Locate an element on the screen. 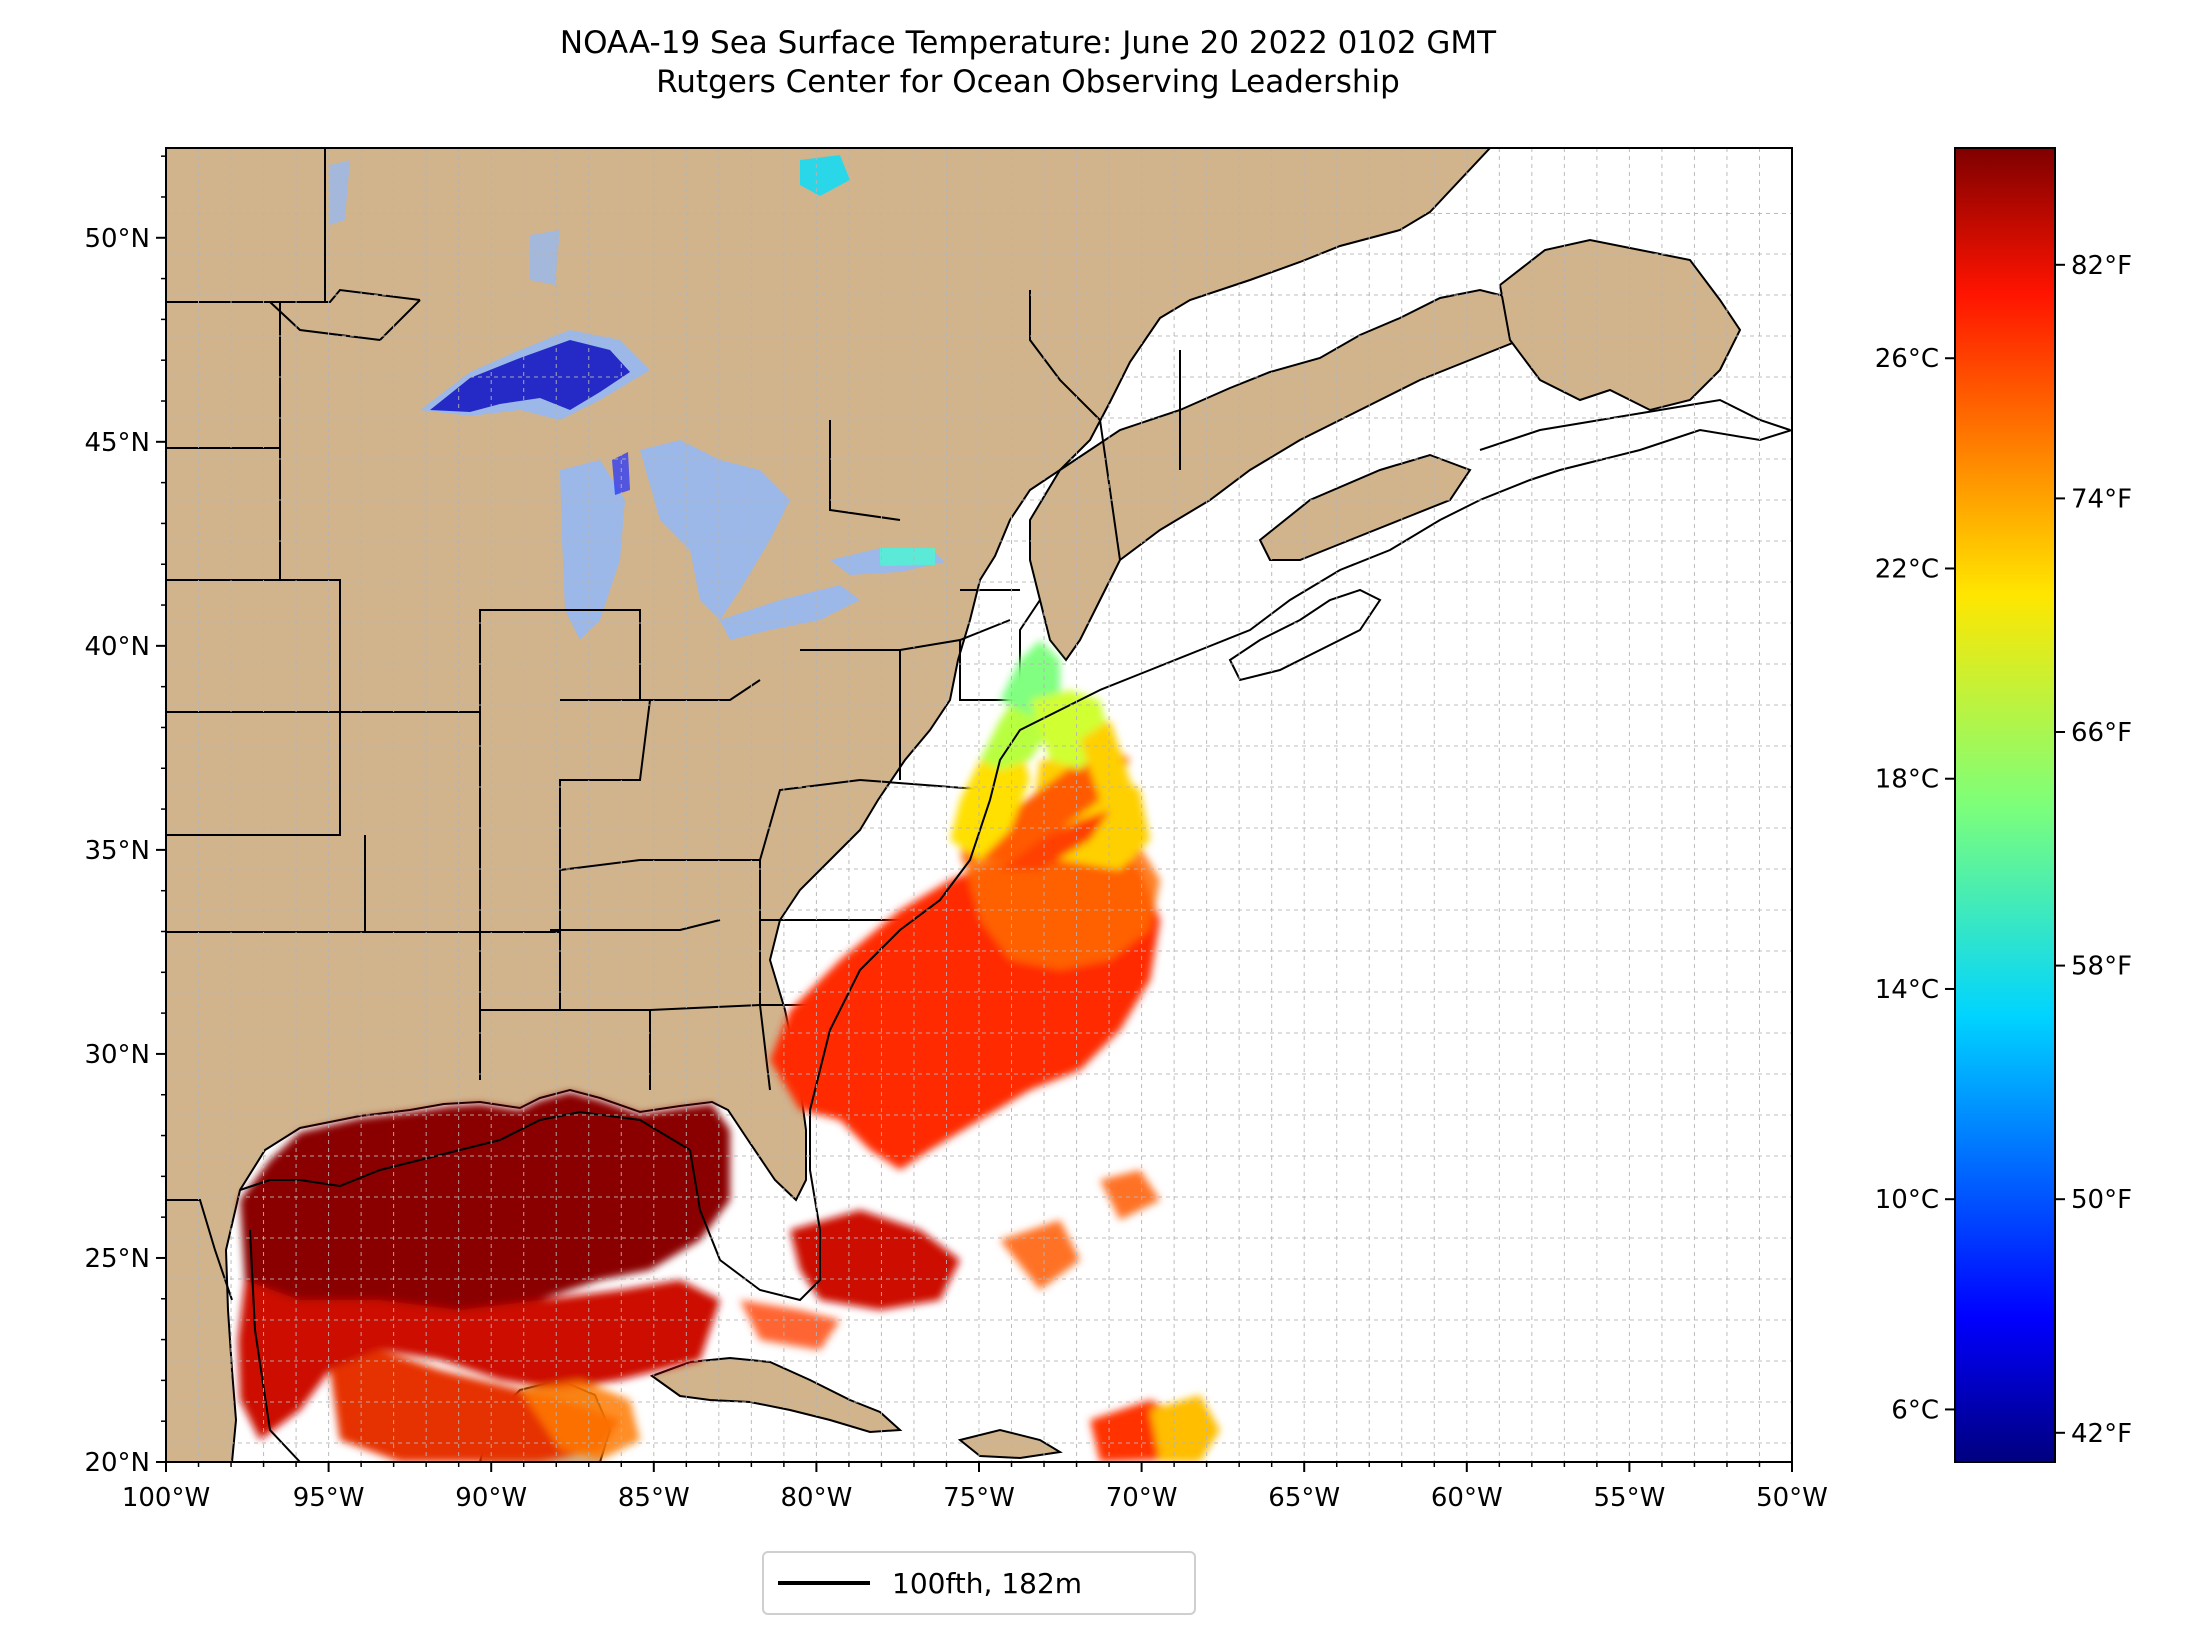 Image resolution: width=2201 pixels, height=1647 pixels. lon-tick-label: 85°W is located at coordinates (654, 1498).